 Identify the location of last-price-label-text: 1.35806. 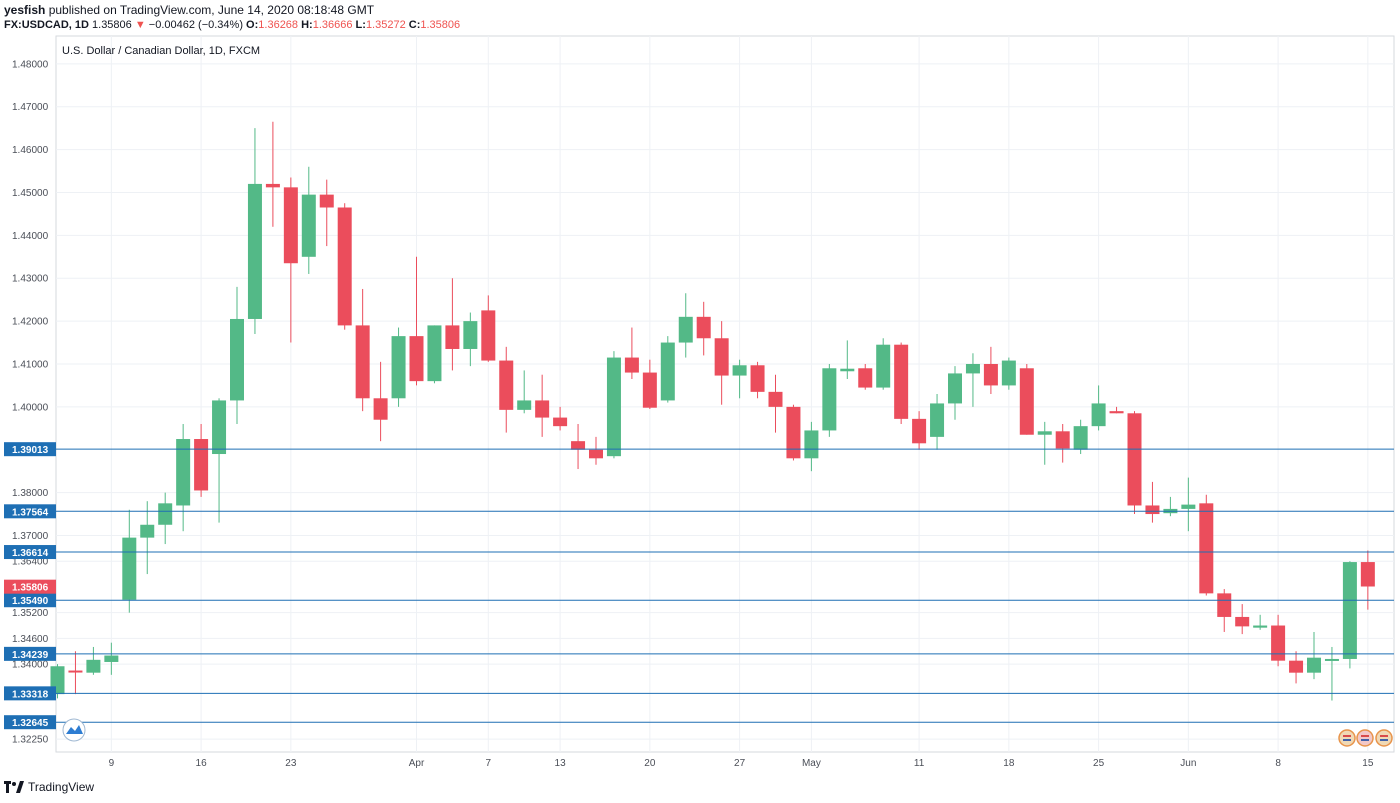
(30, 588).